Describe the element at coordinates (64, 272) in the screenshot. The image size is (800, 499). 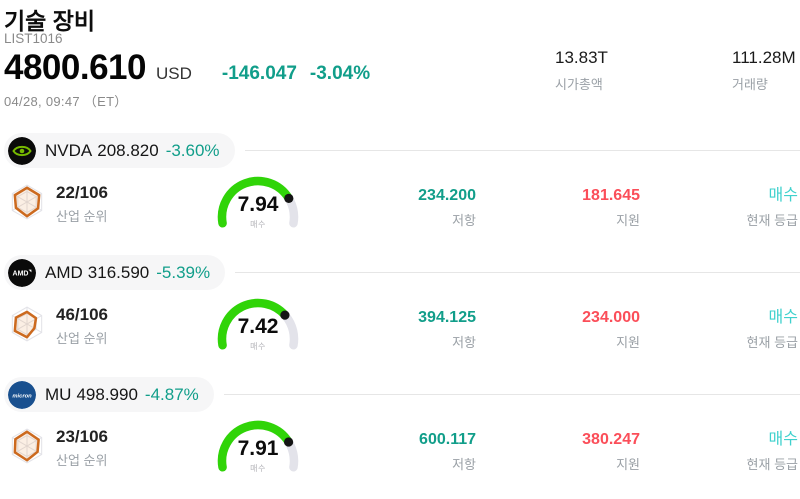
I see `ticker-symbol: AMD` at that location.